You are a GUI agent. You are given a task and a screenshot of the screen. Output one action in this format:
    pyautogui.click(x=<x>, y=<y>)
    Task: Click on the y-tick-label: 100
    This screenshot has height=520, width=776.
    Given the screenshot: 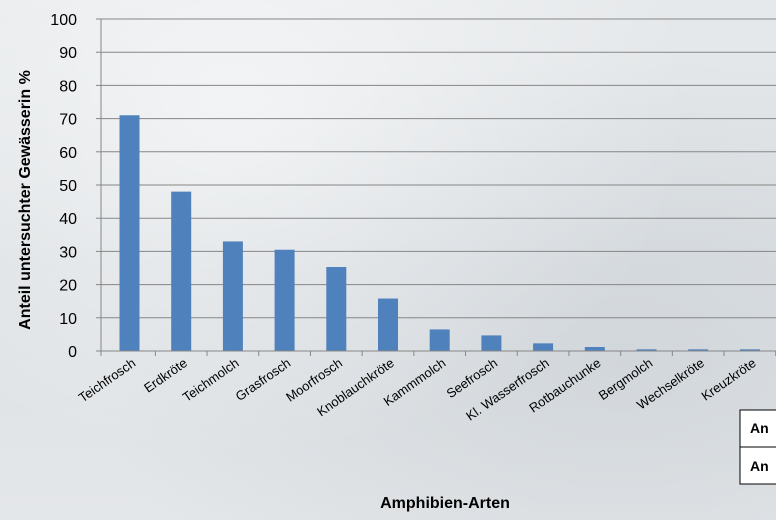 What is the action you would take?
    pyautogui.click(x=63, y=20)
    